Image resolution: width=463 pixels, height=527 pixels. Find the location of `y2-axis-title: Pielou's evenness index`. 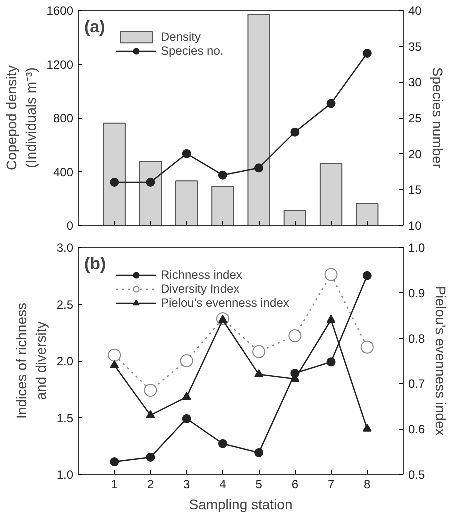

y2-axis-title: Pielou's evenness index is located at coordinates (441, 361).